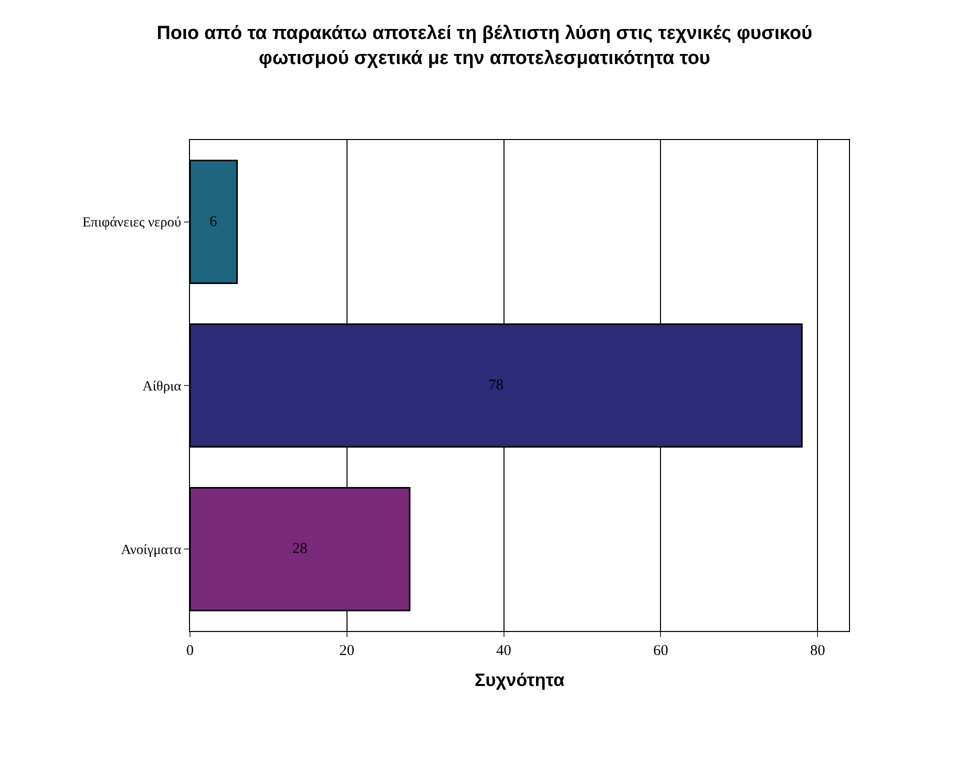 The image size is (969, 781). What do you see at coordinates (496, 386) in the screenshot?
I see `data-label: 78` at bounding box center [496, 386].